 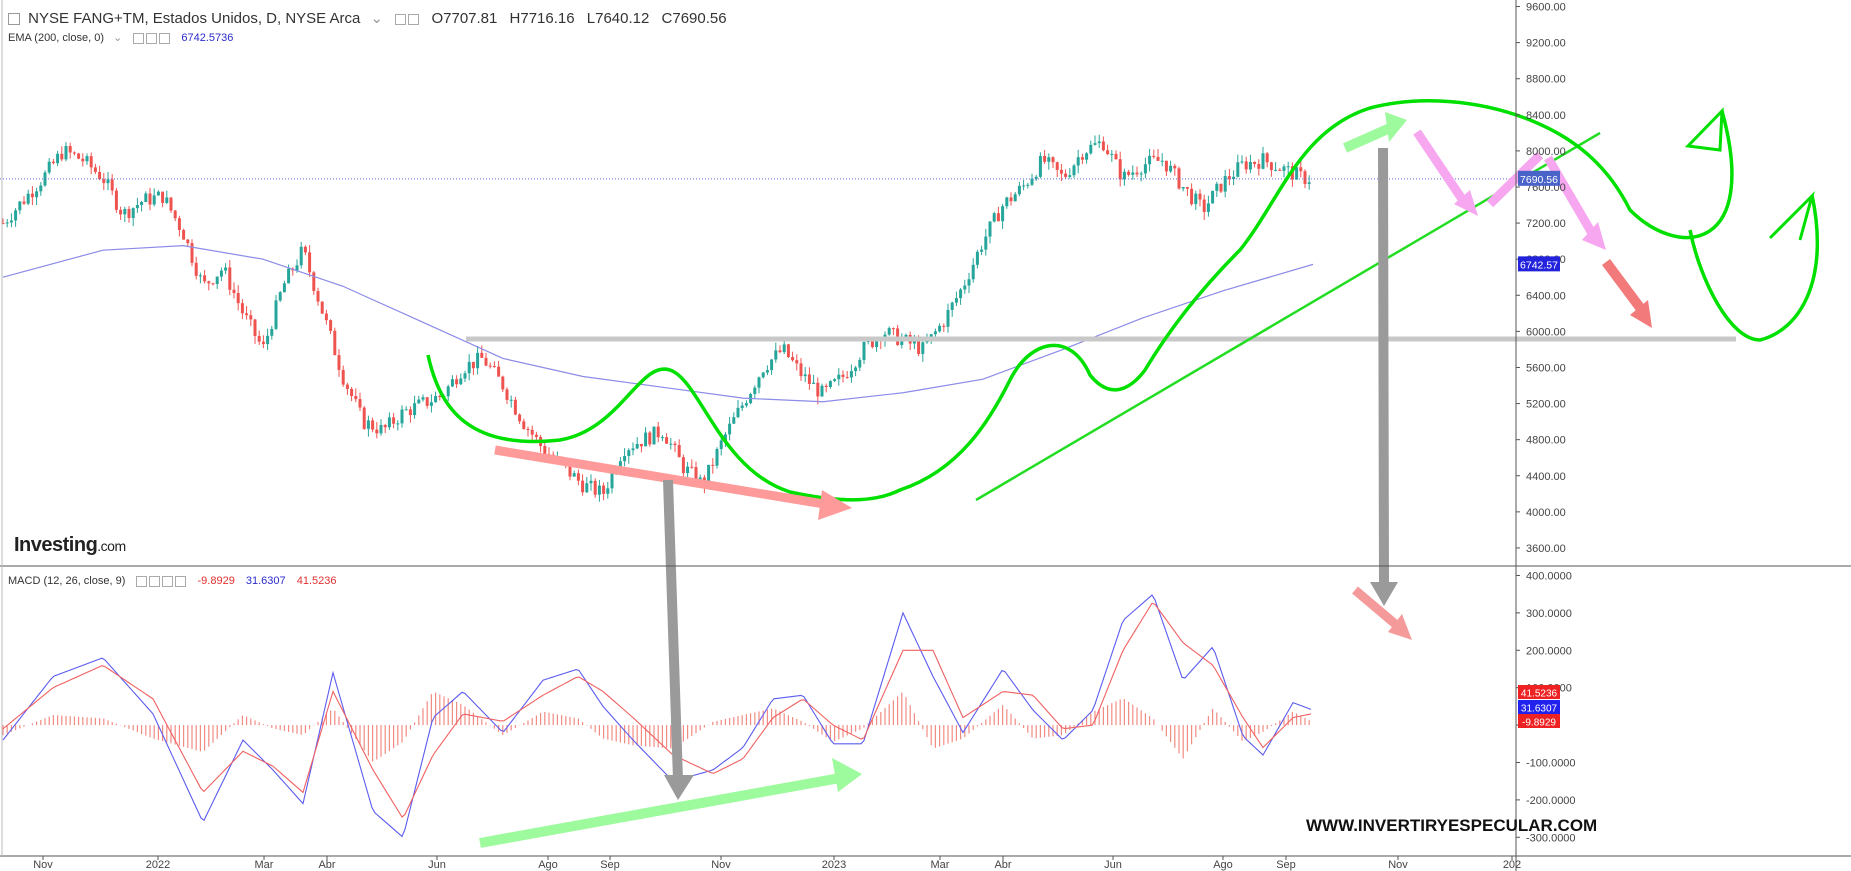 What do you see at coordinates (1546, 549) in the screenshot?
I see `price-tick-label: 3600.00` at bounding box center [1546, 549].